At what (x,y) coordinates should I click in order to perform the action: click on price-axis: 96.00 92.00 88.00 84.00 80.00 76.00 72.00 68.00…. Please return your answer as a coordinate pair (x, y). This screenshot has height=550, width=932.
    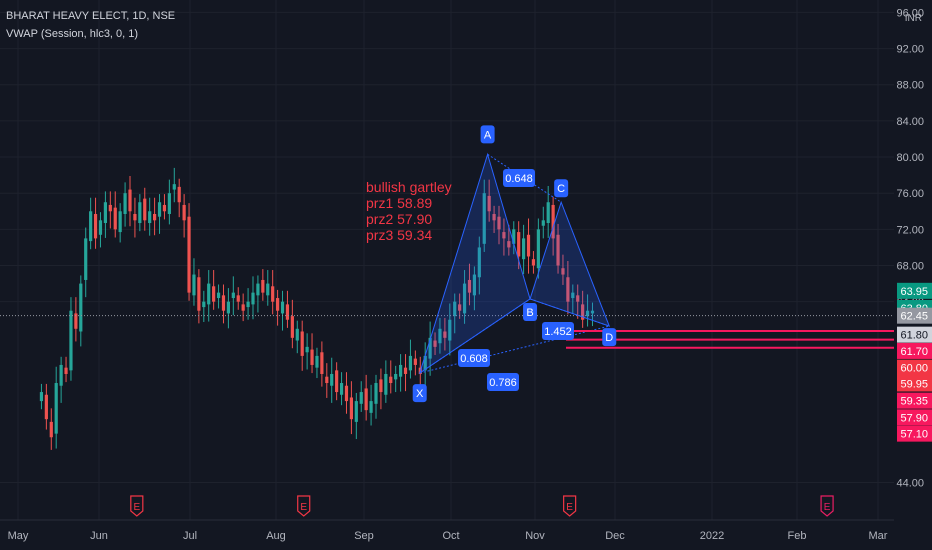
    Looking at the image, I should click on (913, 275).